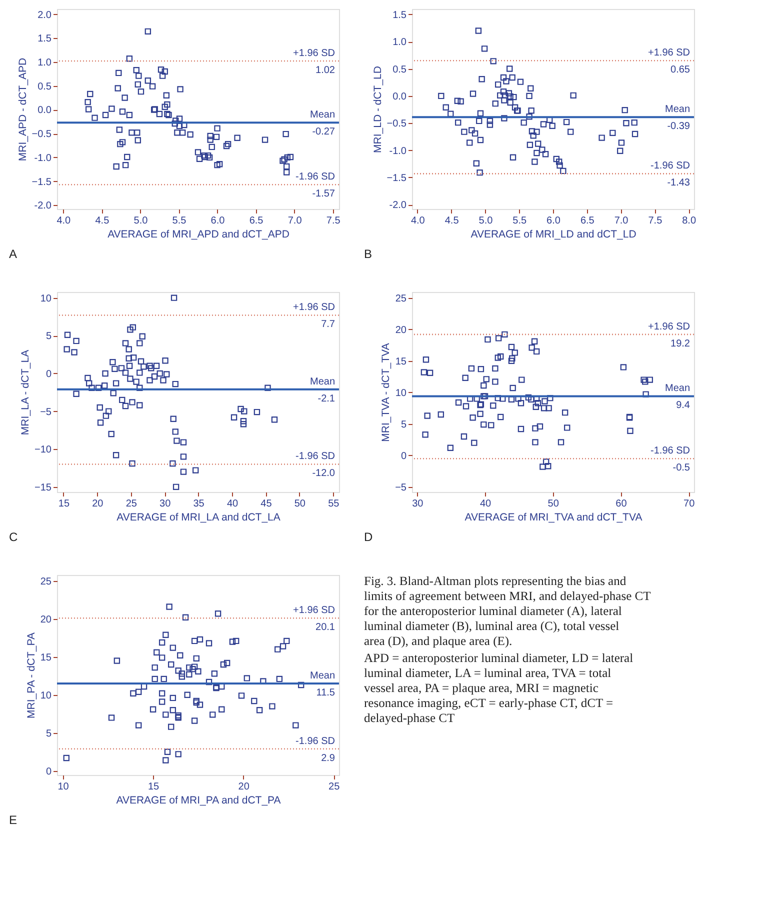 Image resolution: width=760 pixels, height=909 pixels. I want to click on y-axis-title: MRI_PA - dCT_PA, so click(31, 675).